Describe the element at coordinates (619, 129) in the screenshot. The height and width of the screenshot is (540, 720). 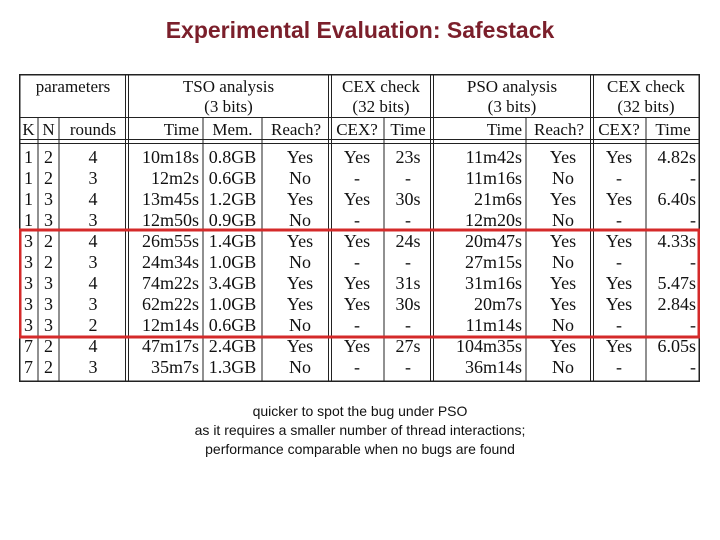
I see `column-header: CEX?` at that location.